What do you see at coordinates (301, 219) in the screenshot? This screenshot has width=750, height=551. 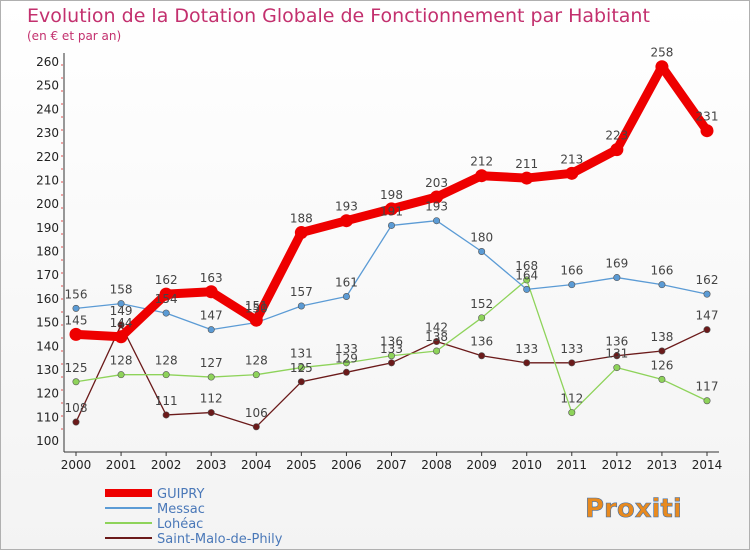 I see `data-label: 188` at bounding box center [301, 219].